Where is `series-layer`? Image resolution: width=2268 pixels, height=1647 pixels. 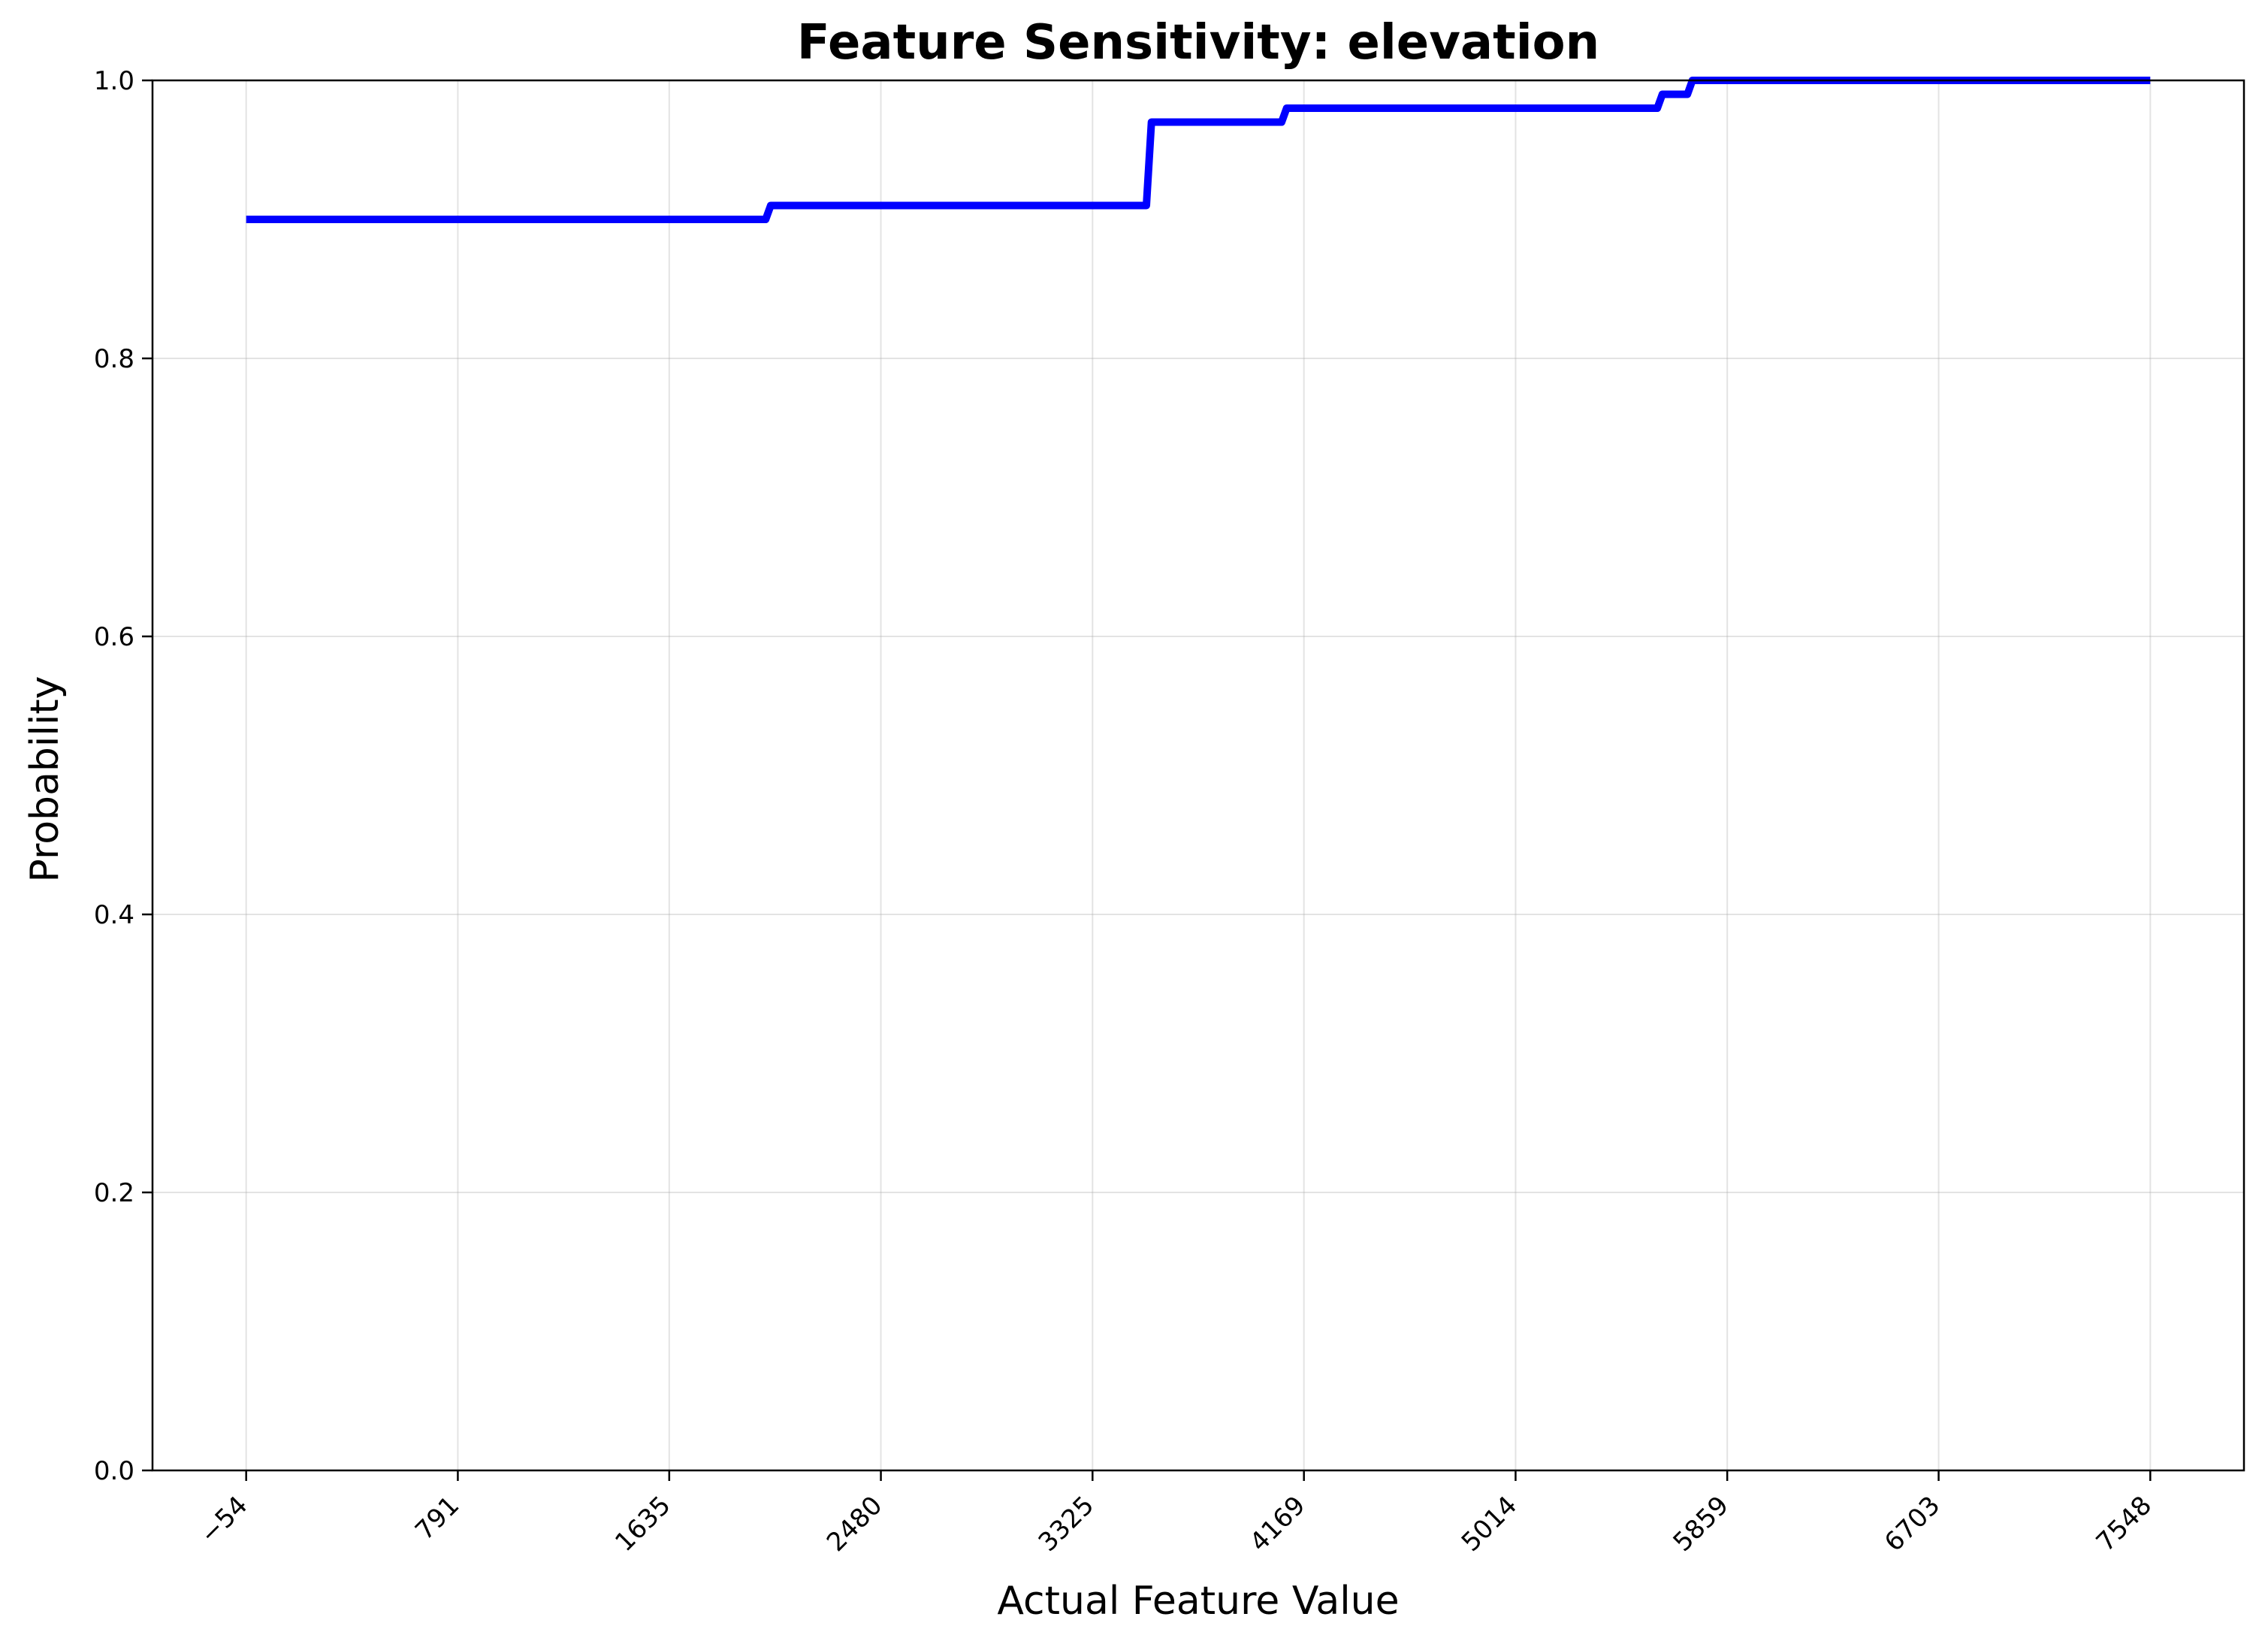
series-layer is located at coordinates (1198, 150).